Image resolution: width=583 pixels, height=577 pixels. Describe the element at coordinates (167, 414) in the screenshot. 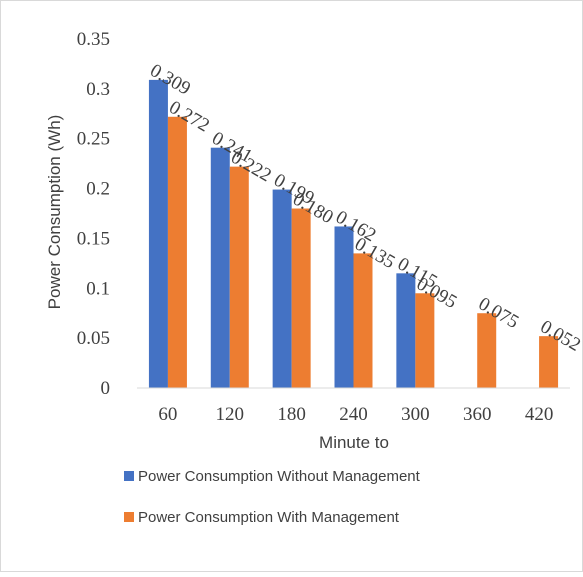

I see `x-tick-label: 60` at that location.